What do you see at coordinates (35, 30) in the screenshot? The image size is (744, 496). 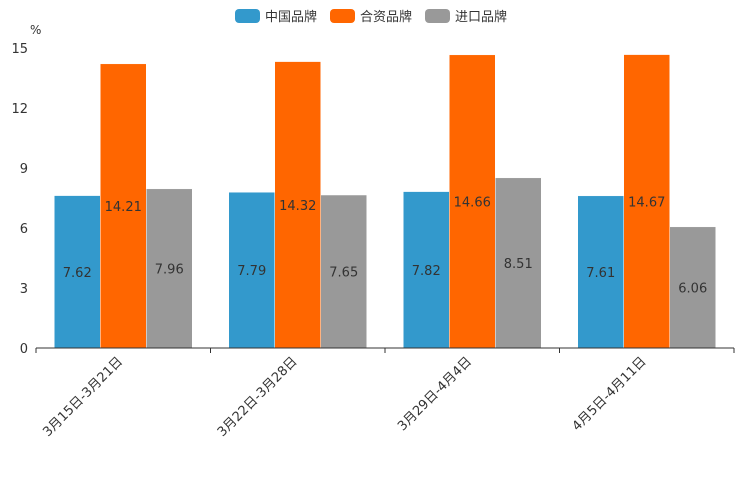 I see `y-axis-unit-label: %` at bounding box center [35, 30].